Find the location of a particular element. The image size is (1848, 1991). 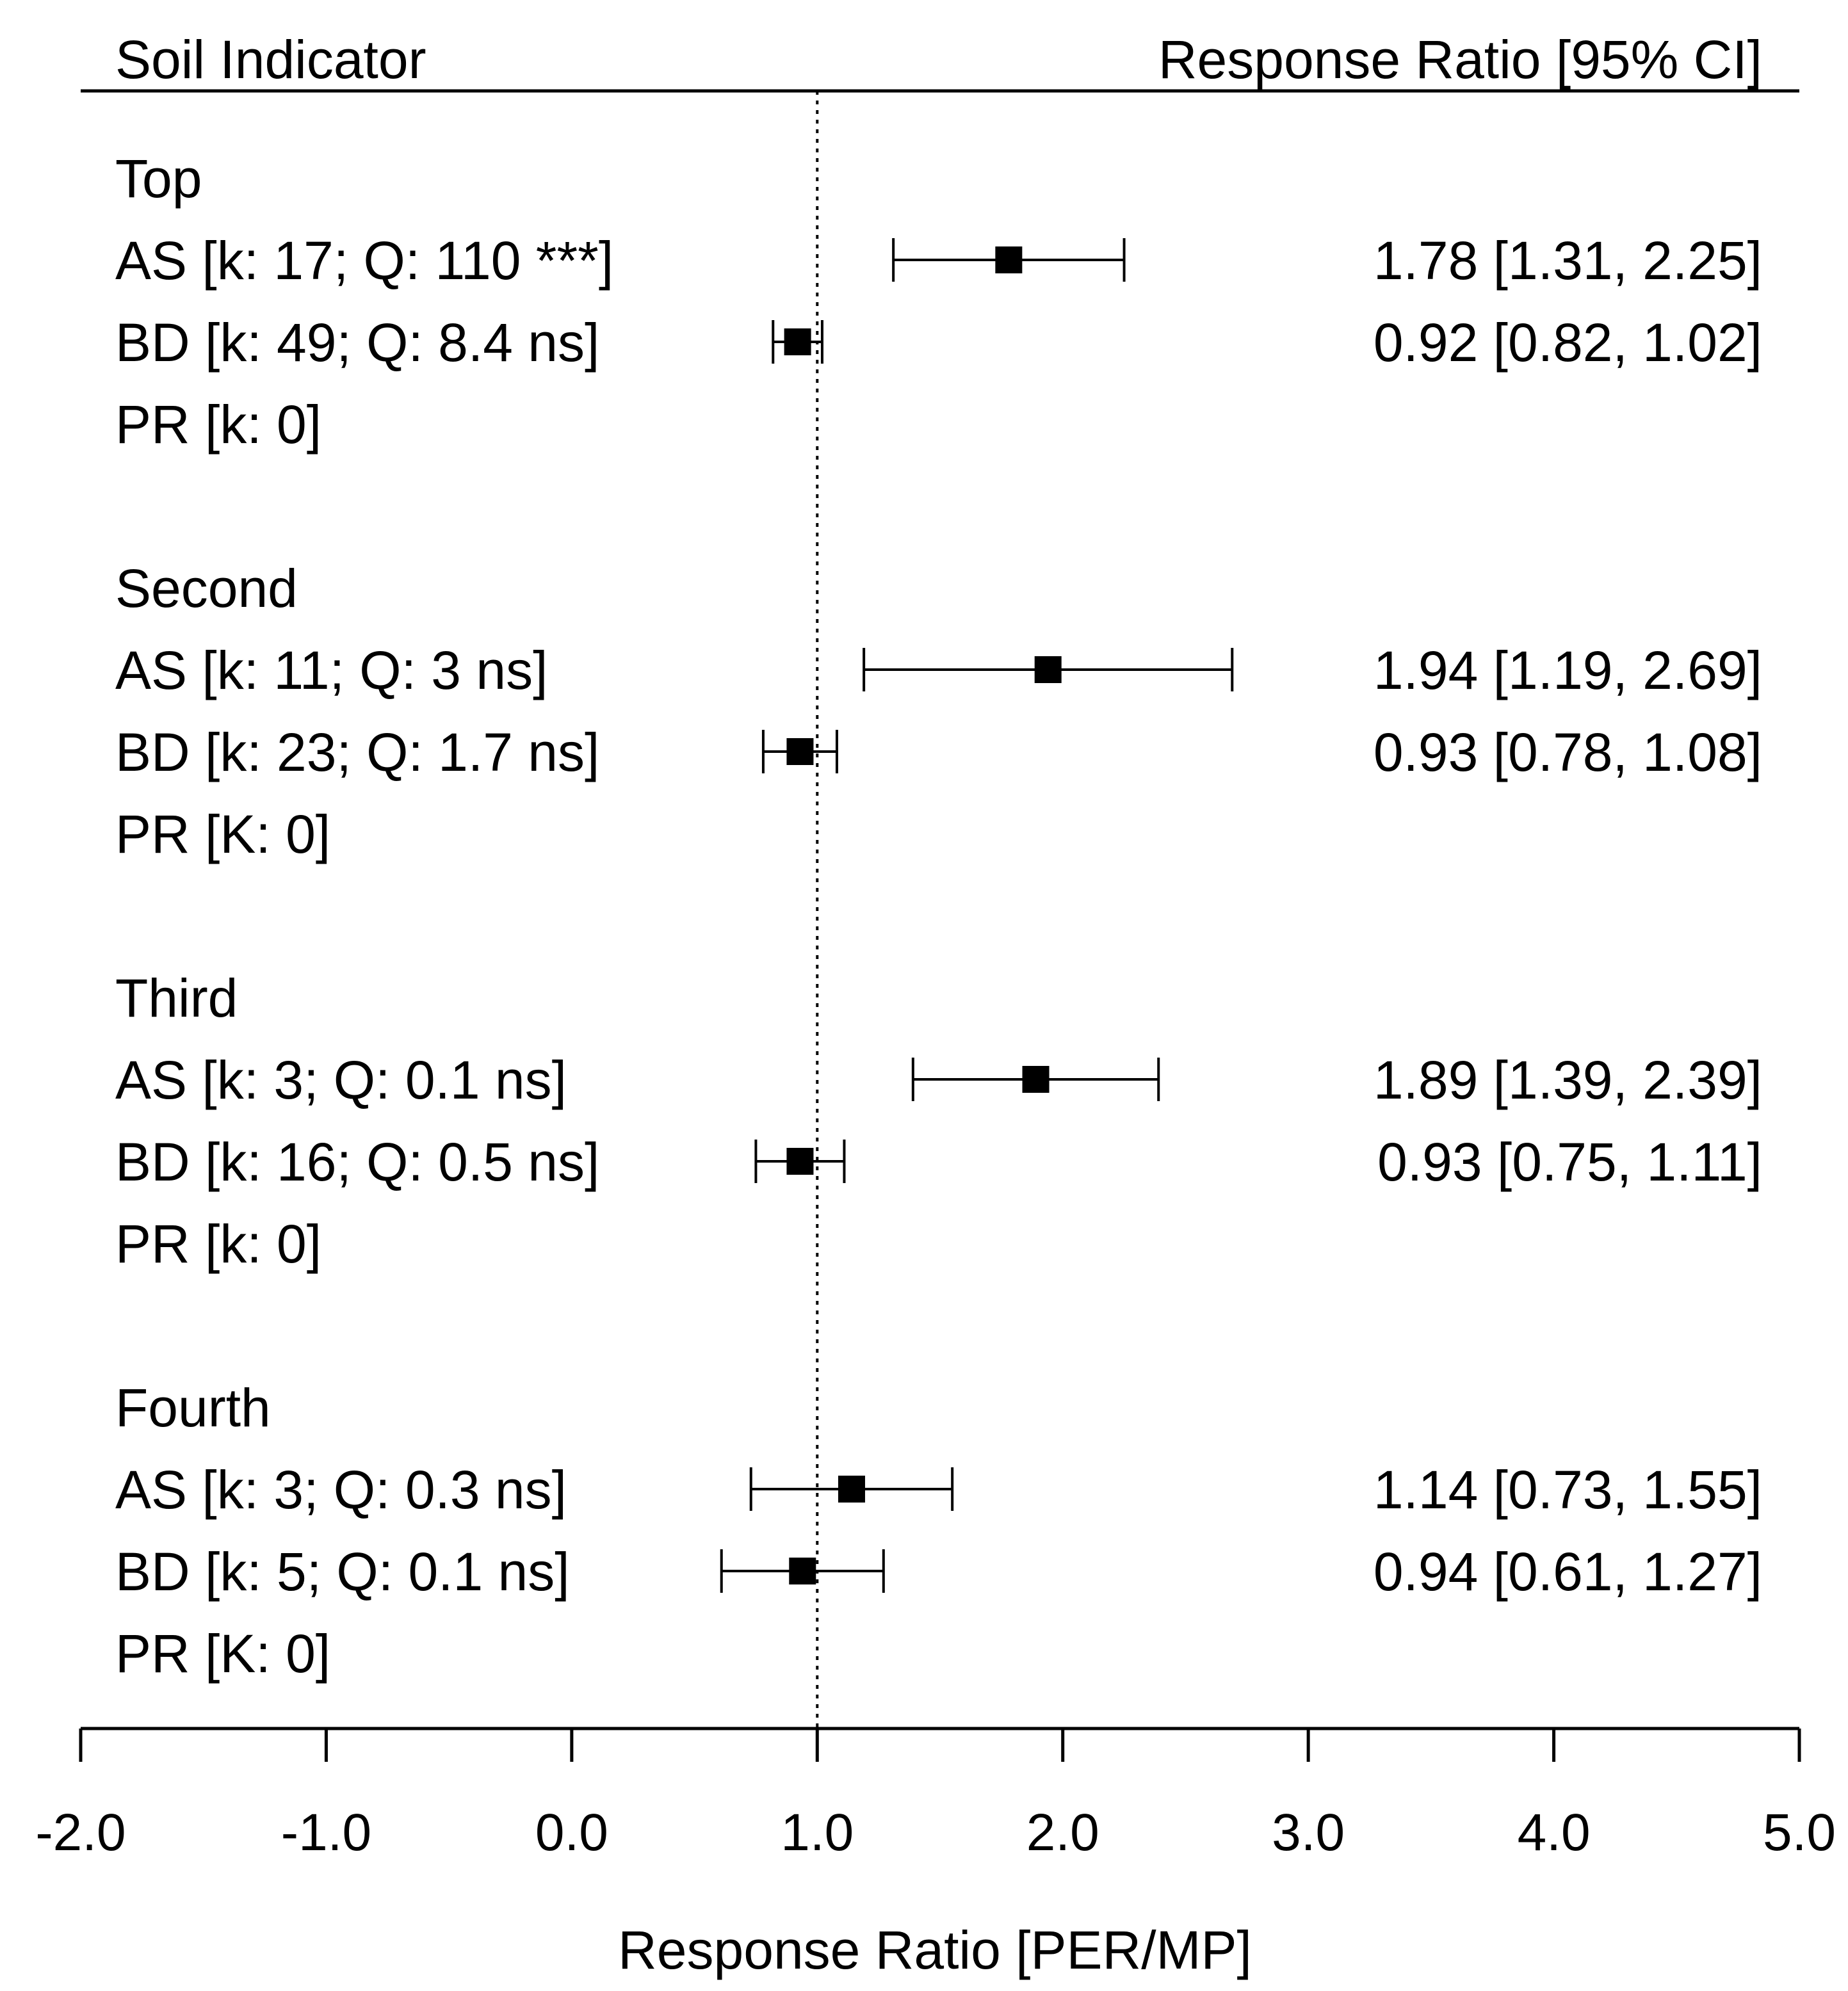

ci-value-label: 0.93 [0.78, 1.08] is located at coordinates (1568, 752).